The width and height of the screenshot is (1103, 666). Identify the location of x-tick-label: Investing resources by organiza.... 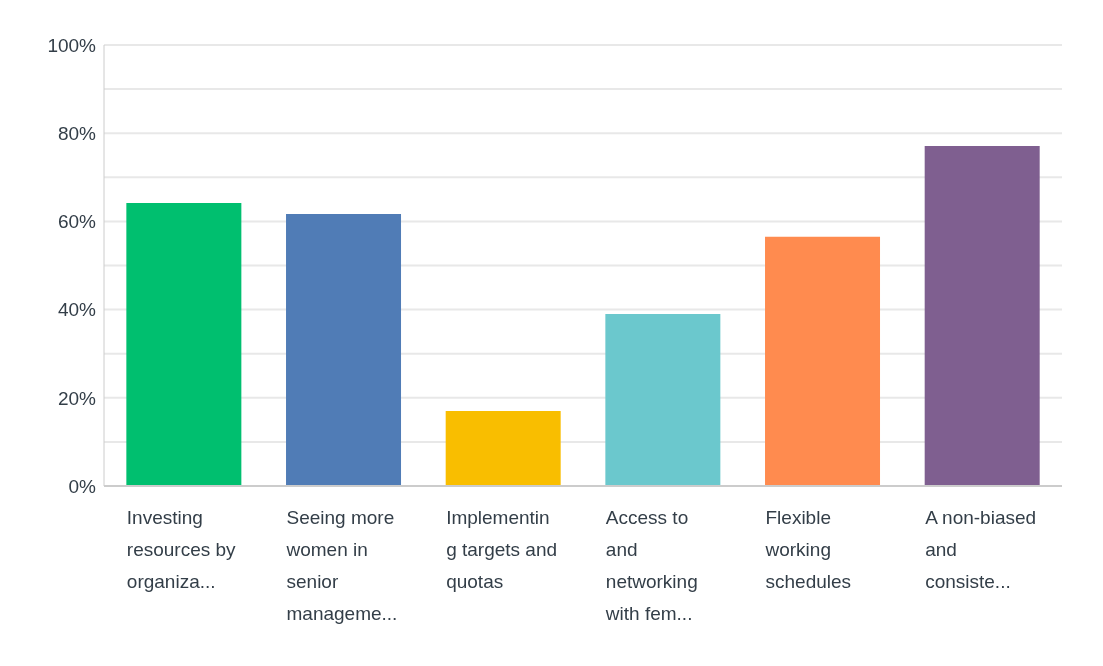
(181, 549).